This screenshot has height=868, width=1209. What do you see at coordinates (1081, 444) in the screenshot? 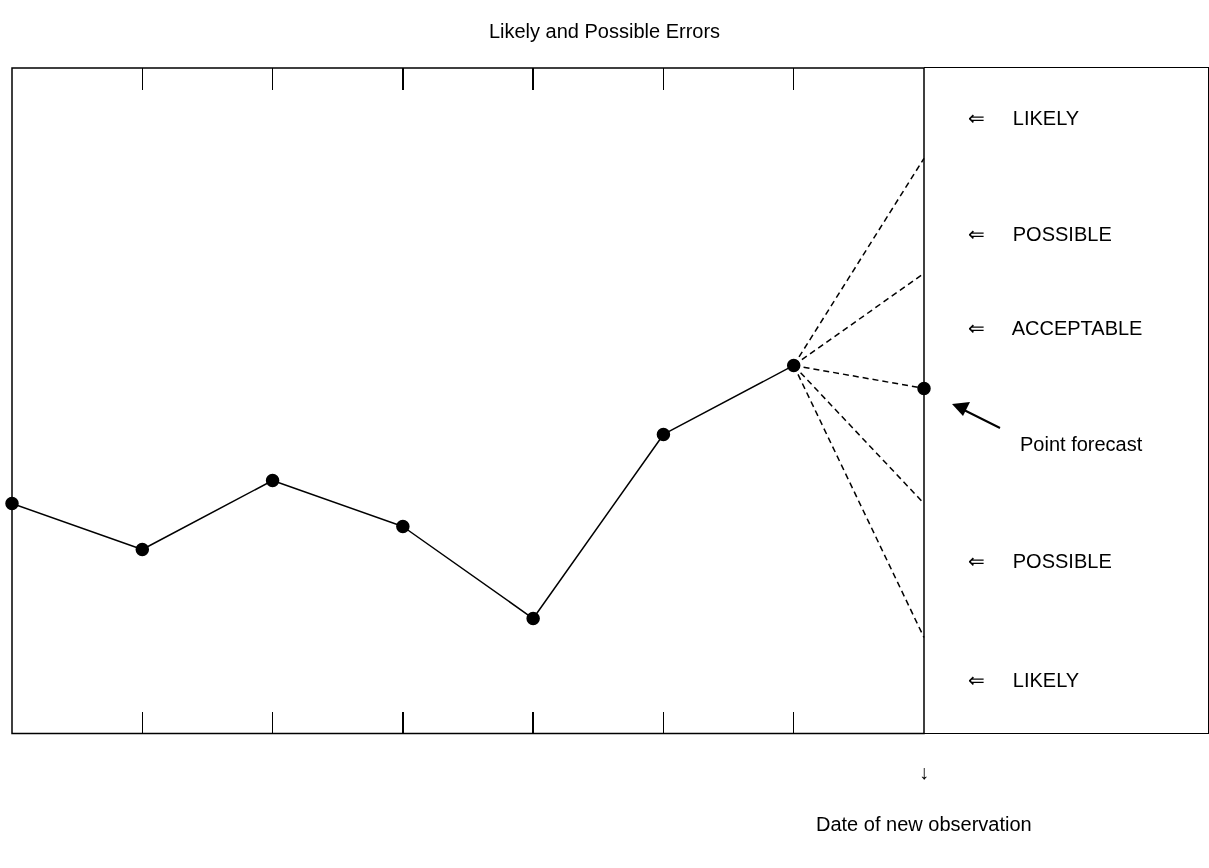
I see `text: Point forecast` at bounding box center [1081, 444].